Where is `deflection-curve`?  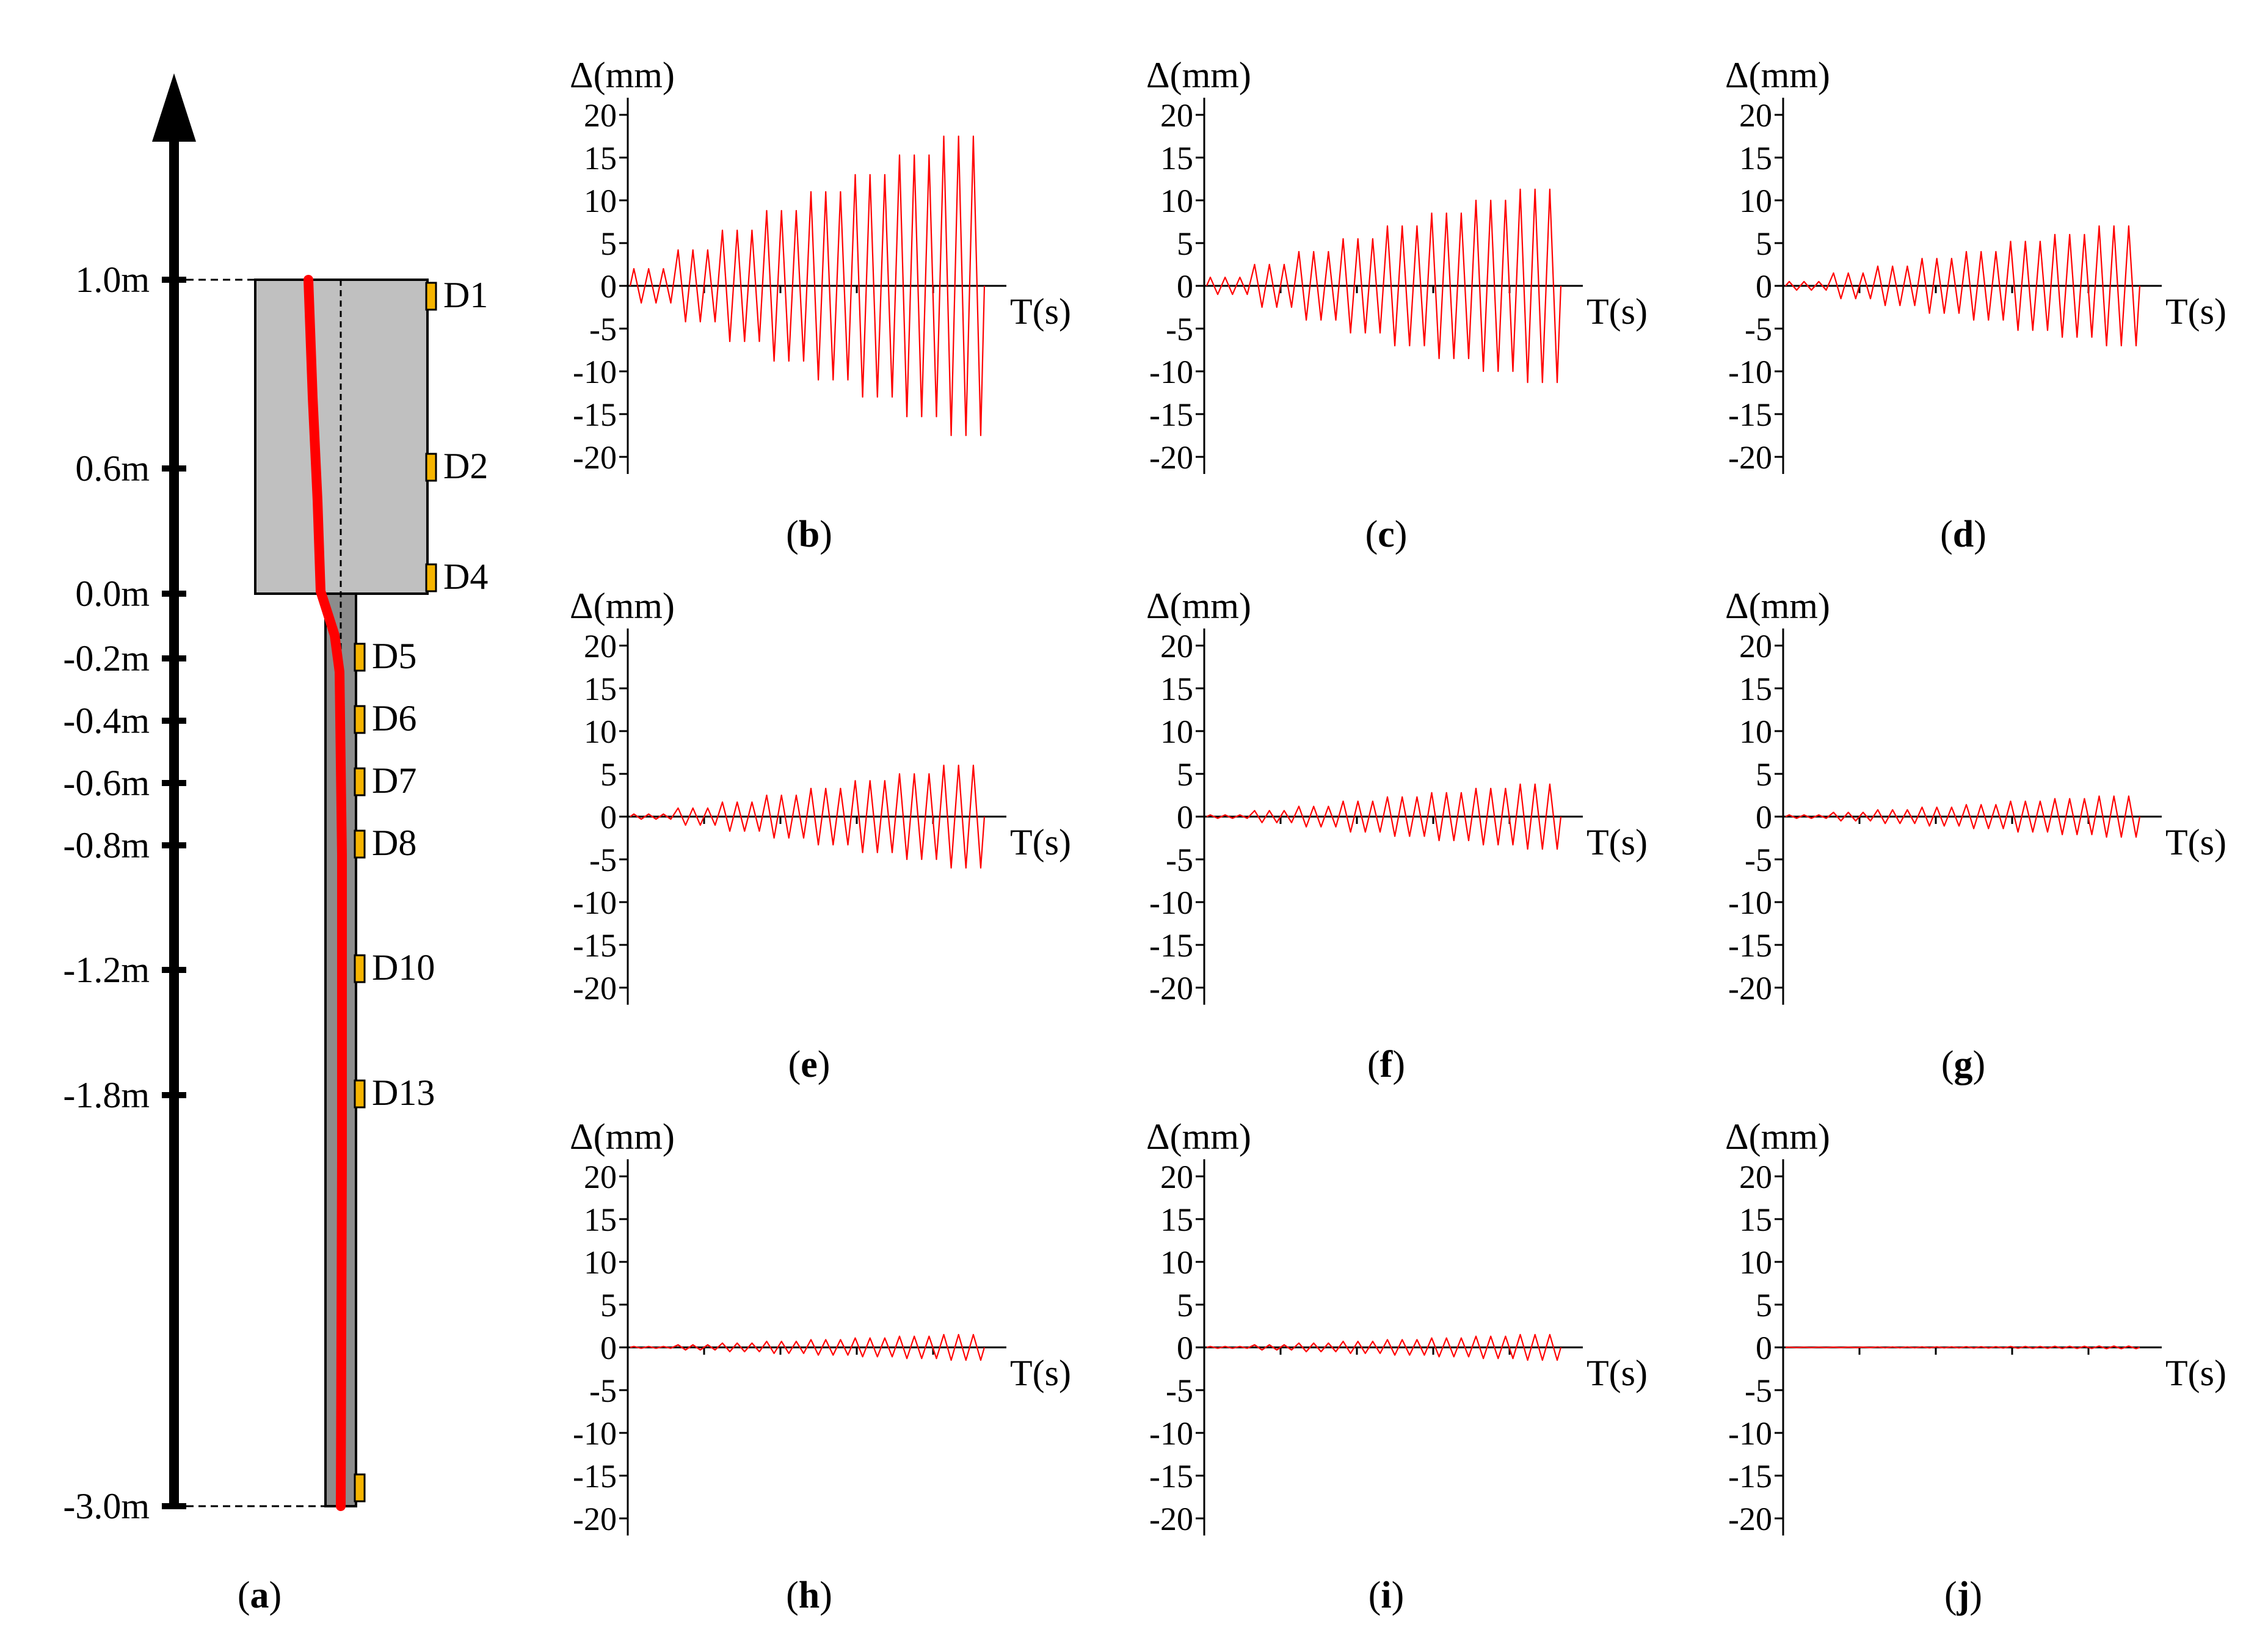 deflection-curve is located at coordinates (325, 893).